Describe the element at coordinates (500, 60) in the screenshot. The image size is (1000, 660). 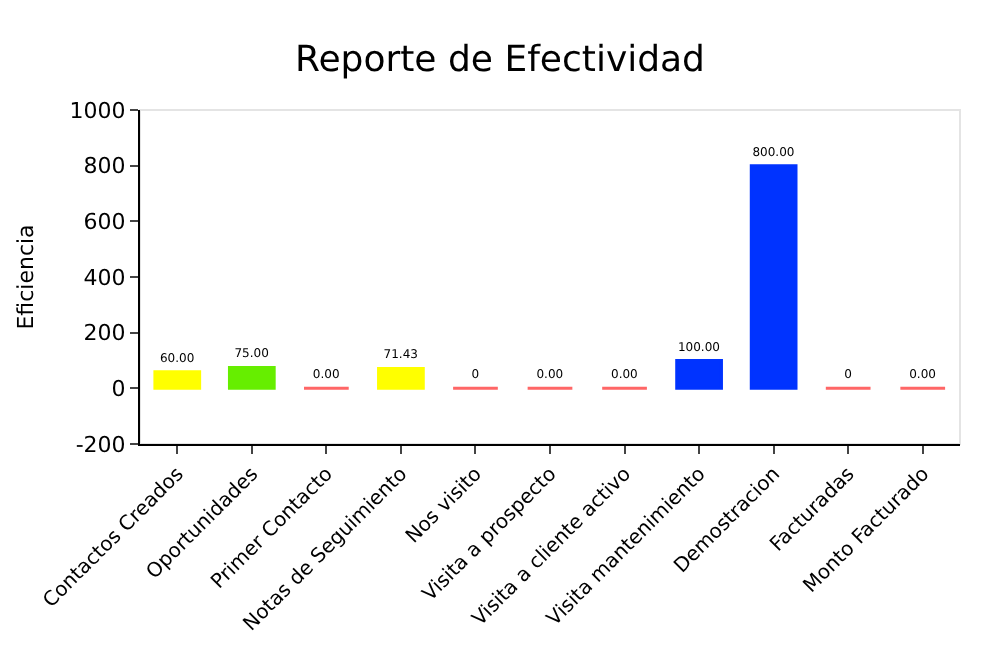
I see `chart-title: Reporte de Efectividad` at that location.